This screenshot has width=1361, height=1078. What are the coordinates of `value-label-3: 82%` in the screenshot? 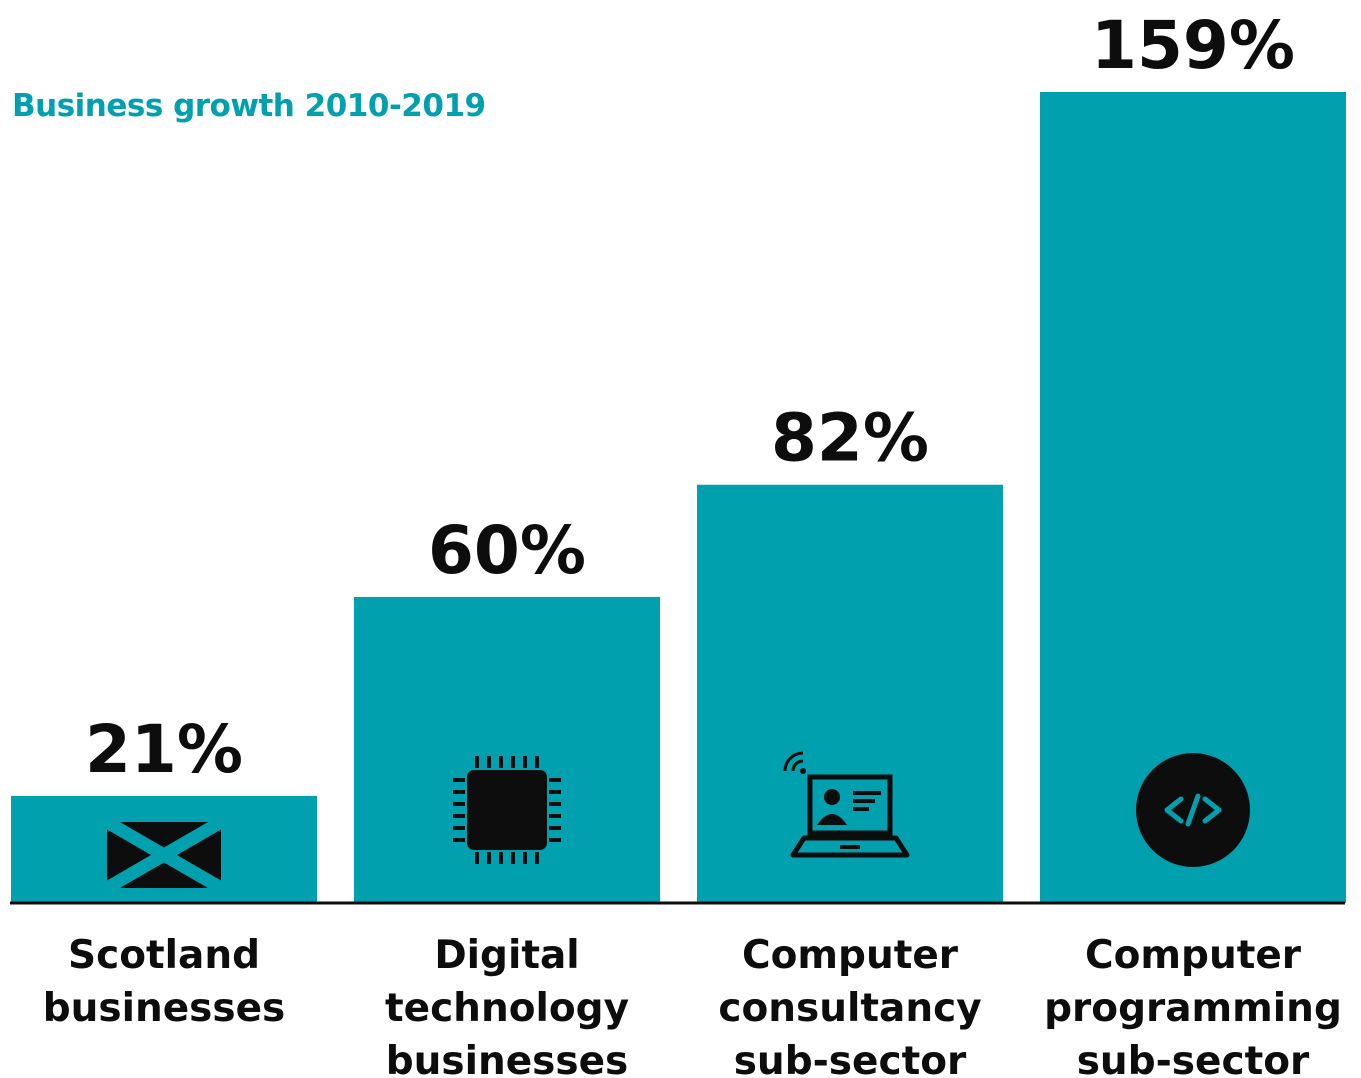 It's located at (850, 438).